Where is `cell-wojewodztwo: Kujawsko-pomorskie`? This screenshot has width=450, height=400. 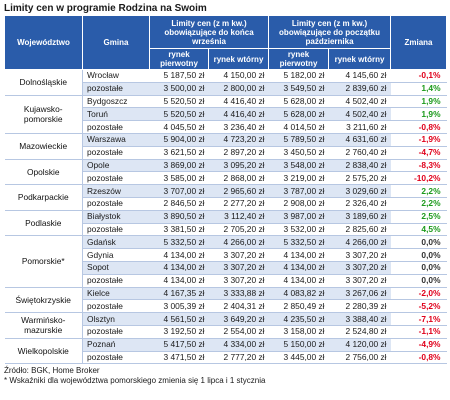
cell-wojewodztwo: Kujawsko-pomorskie is located at coordinates (43, 114).